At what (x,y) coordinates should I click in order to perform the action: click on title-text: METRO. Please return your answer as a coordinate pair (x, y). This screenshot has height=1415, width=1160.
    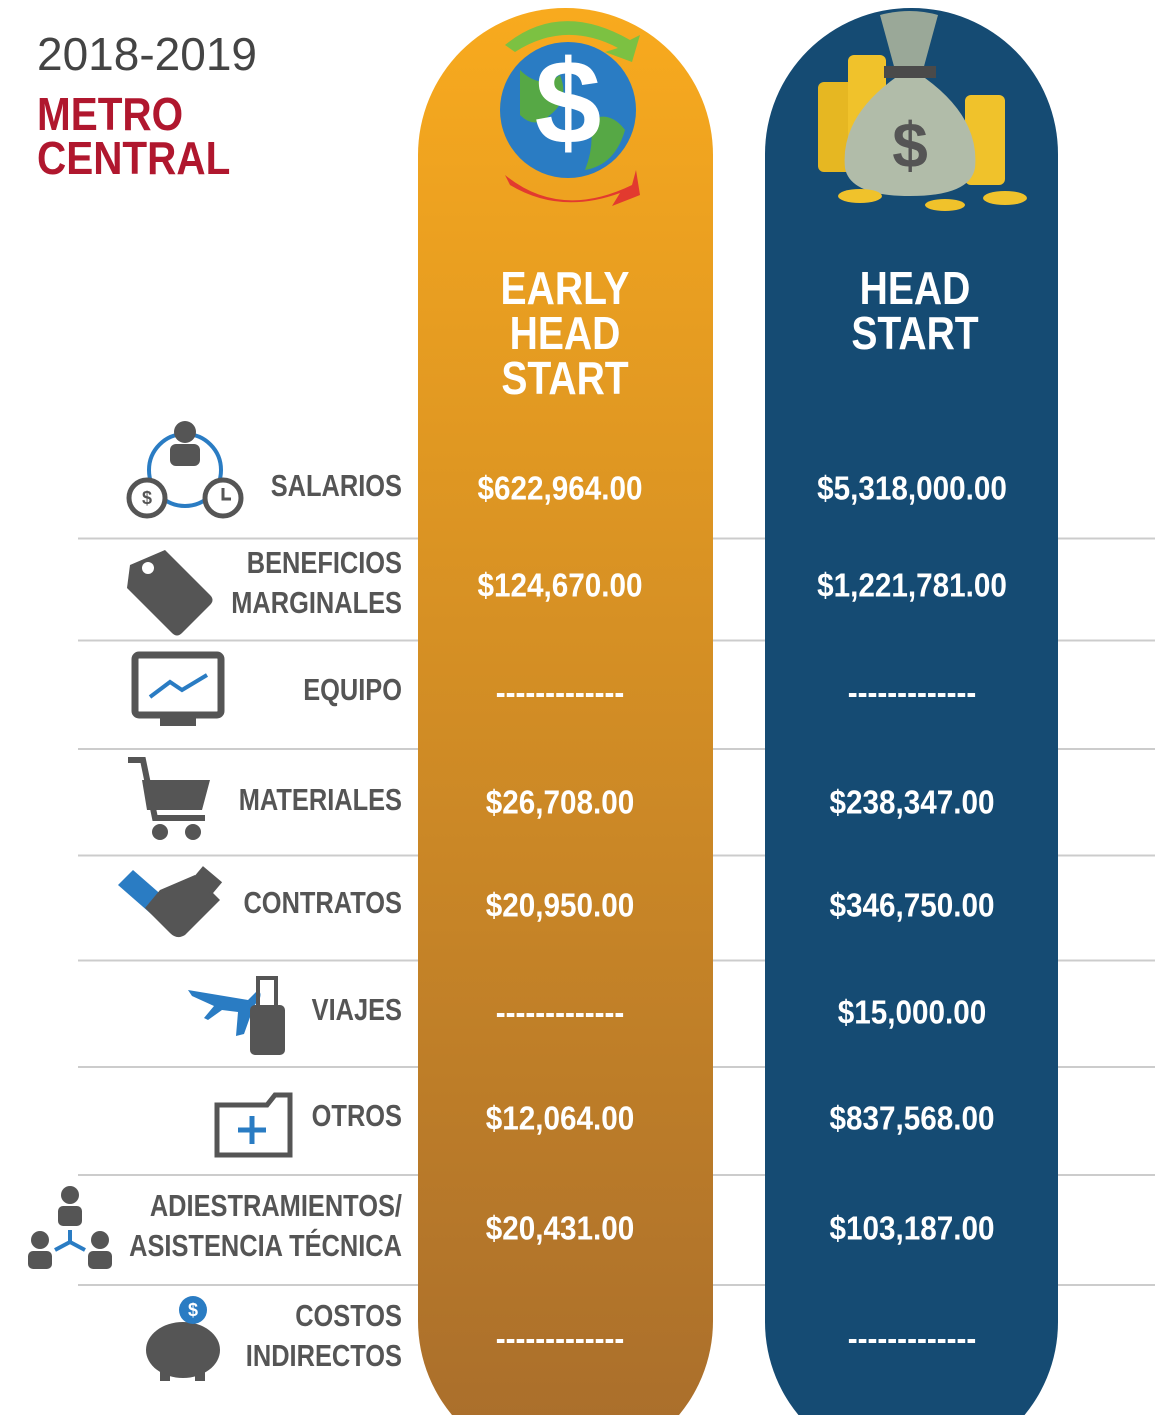
    Looking at the image, I should click on (110, 115).